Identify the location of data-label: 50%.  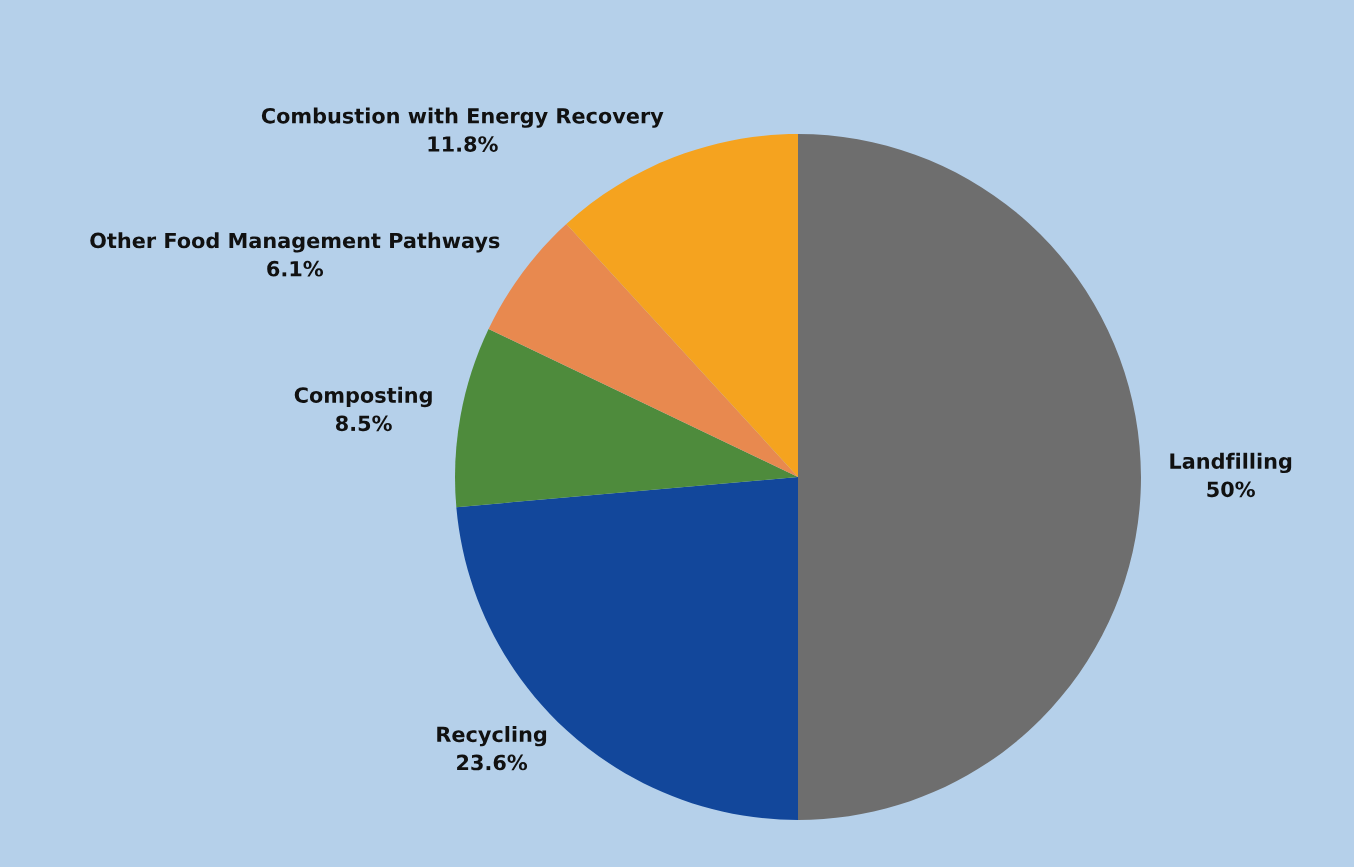
(1231, 489).